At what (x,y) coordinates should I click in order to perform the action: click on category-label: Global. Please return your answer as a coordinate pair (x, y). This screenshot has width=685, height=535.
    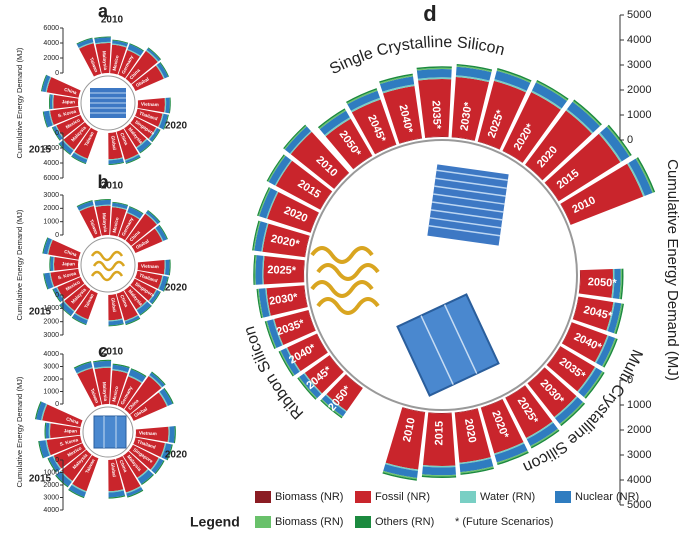
    Looking at the image, I should click on (140, 412).